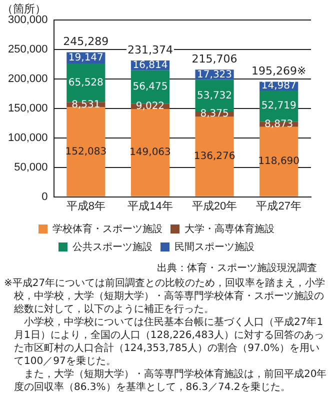  What do you see at coordinates (214, 246) in the screenshot?
I see `legend-label: 民間スポーツ施設` at bounding box center [214, 246].